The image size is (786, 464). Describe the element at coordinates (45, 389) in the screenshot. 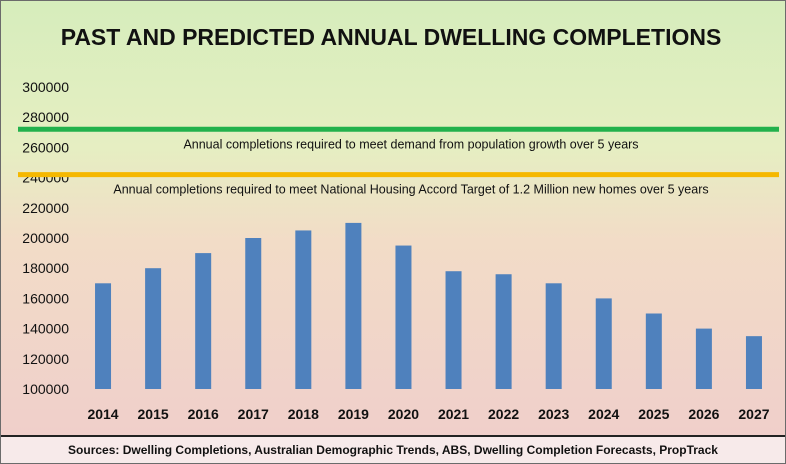

I see `y-tick-label: 100000` at that location.